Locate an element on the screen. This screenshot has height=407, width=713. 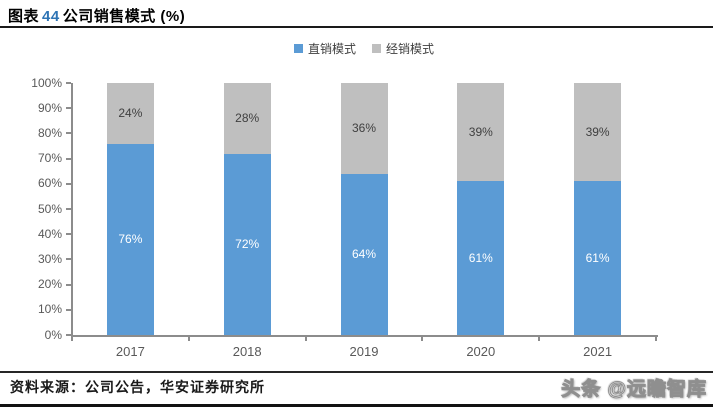
title-divider-line is located at coordinates (356, 27).